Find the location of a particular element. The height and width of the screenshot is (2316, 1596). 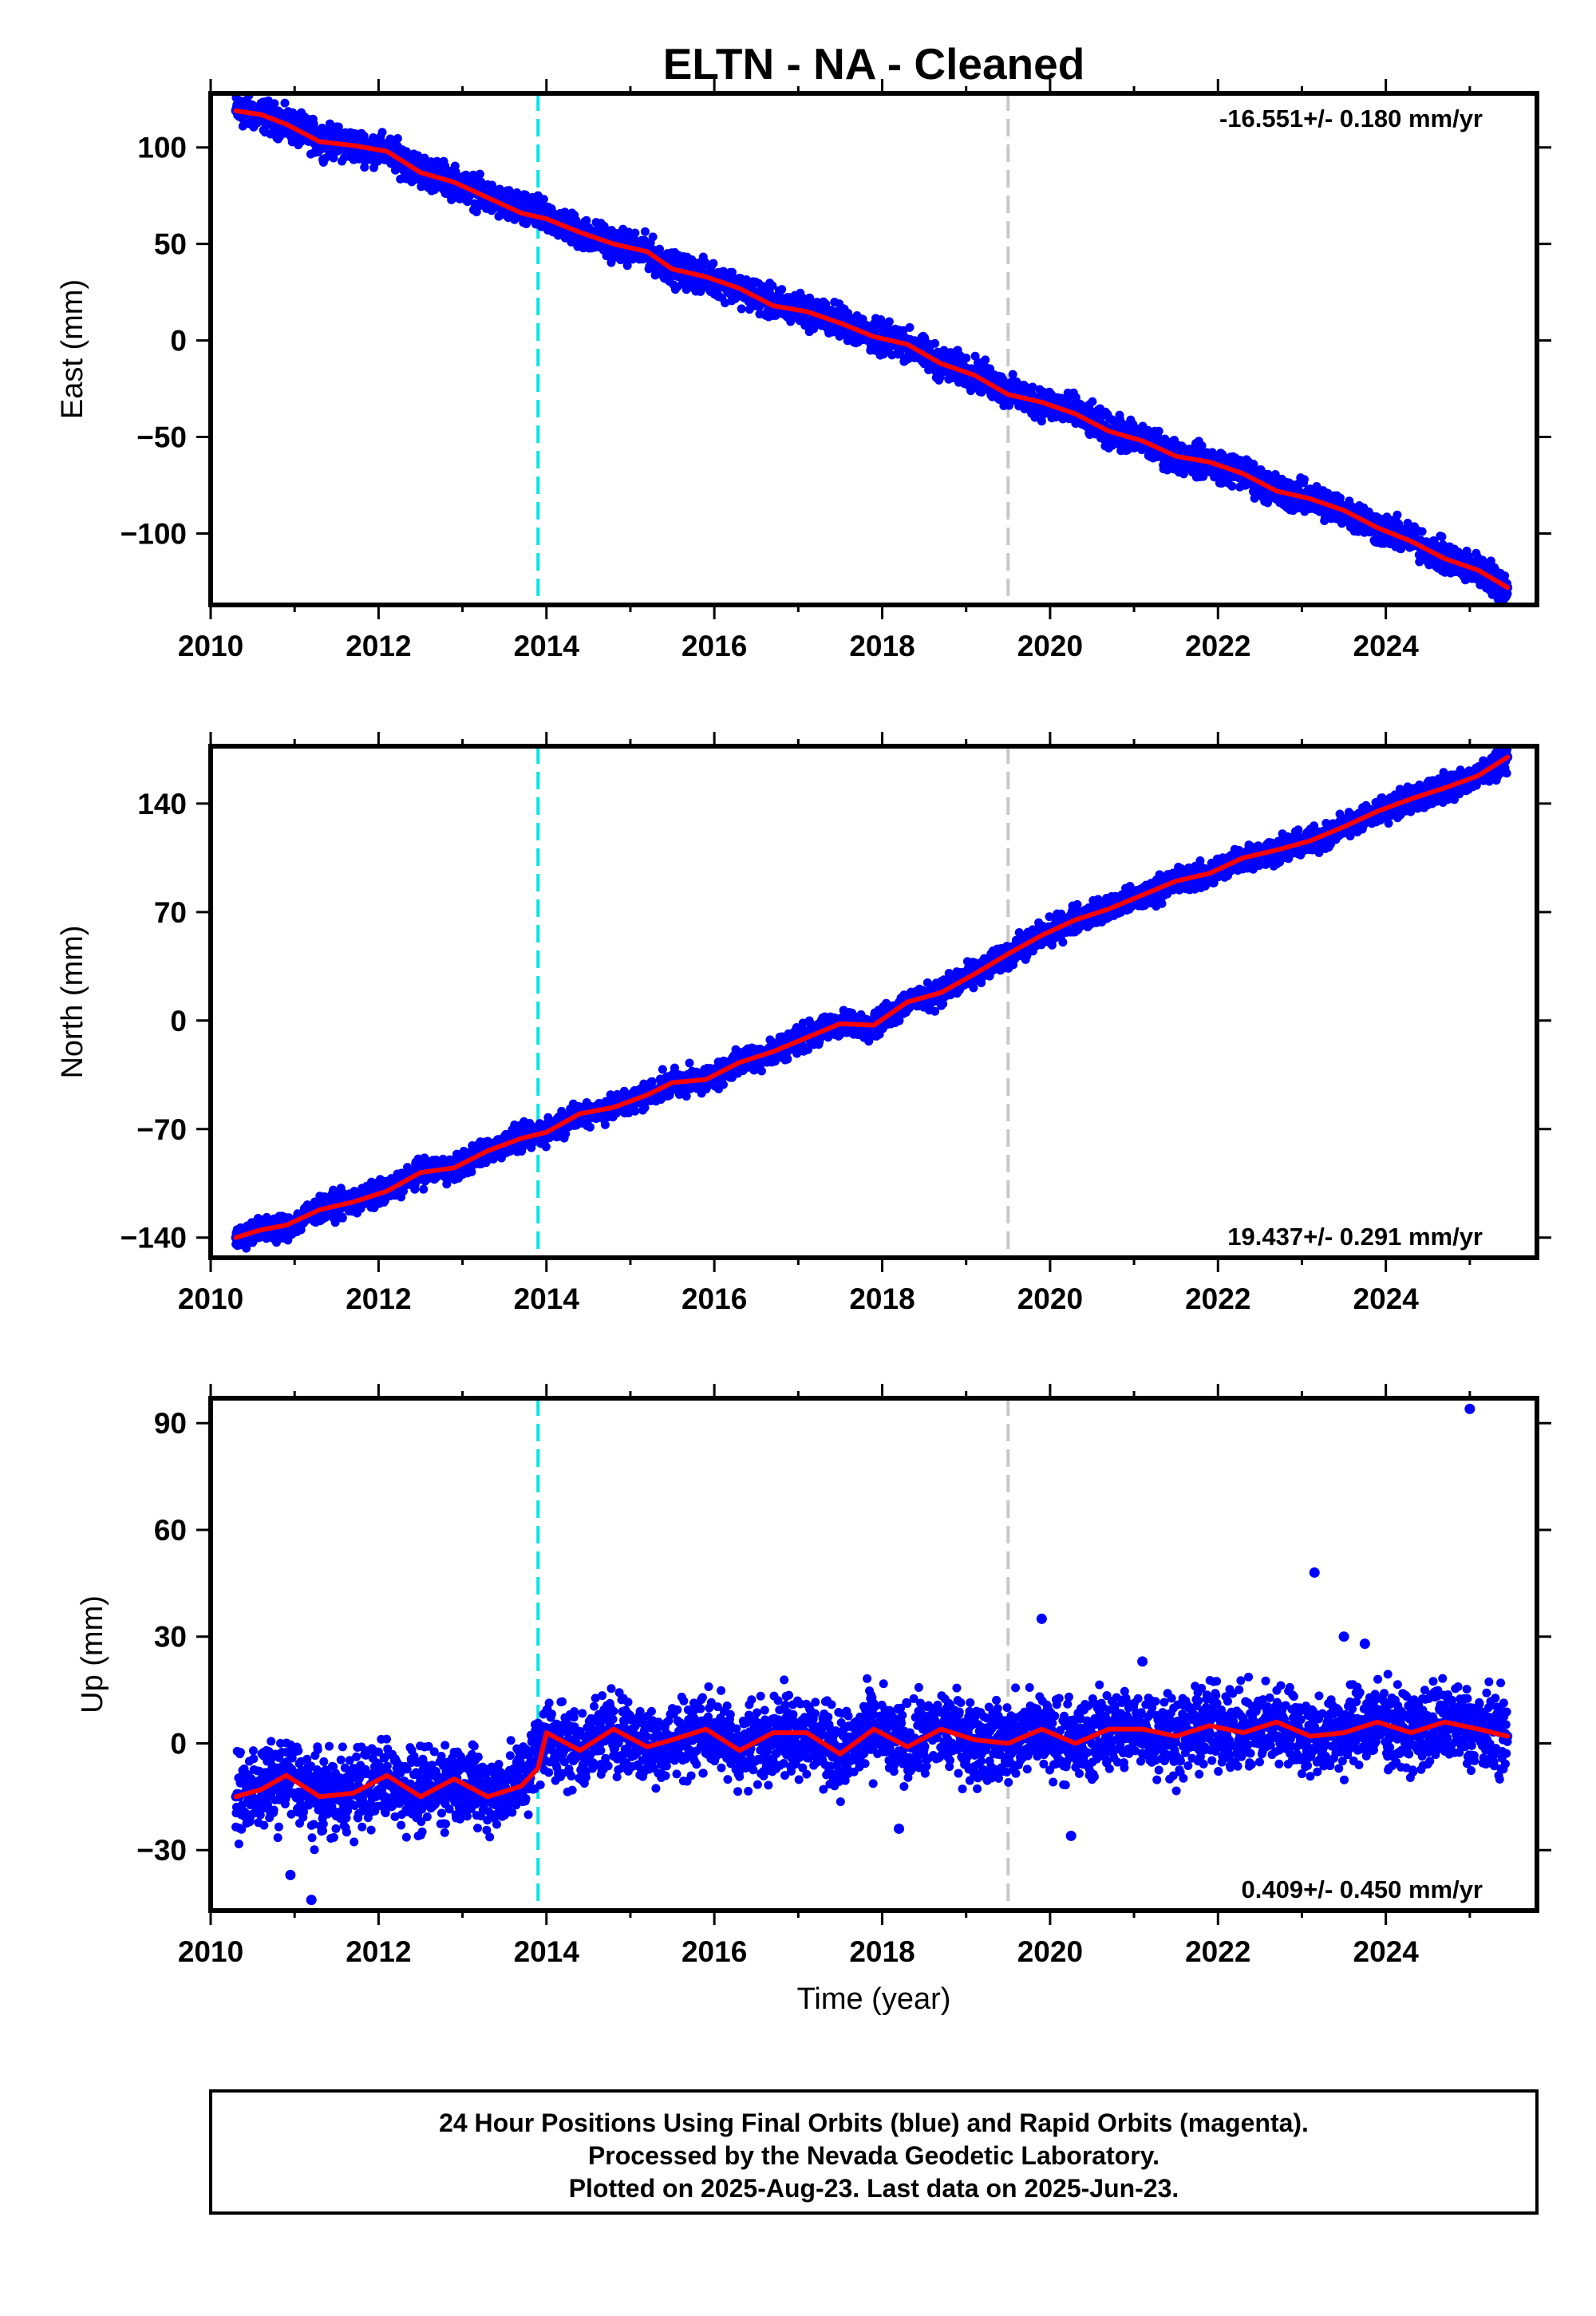

x-tick-label: 2022 is located at coordinates (1217, 646).